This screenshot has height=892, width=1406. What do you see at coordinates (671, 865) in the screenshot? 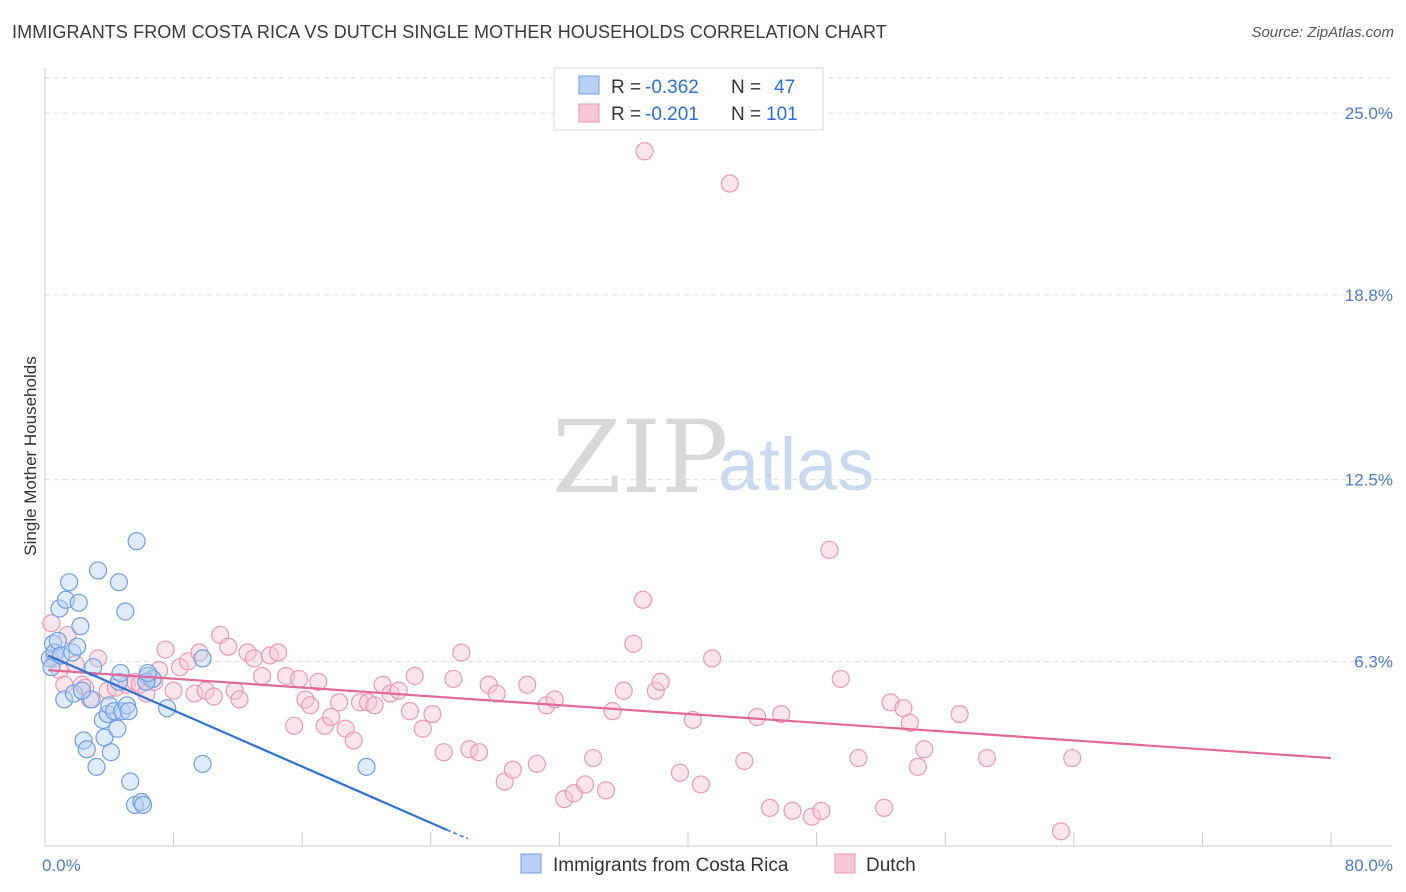
I see `legend-bottom-label-costa-rica: Immigrants from Costa Rica` at bounding box center [671, 865].